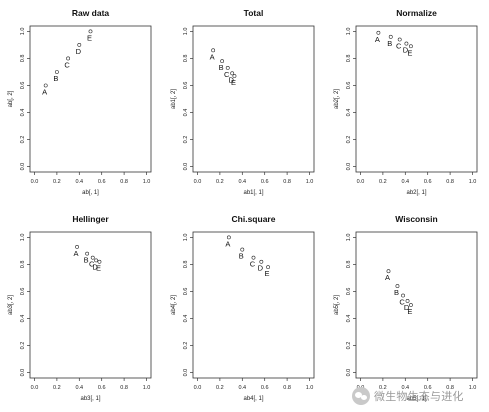  Describe the element at coordinates (253, 264) in the screenshot. I see `point-label: C` at that location.